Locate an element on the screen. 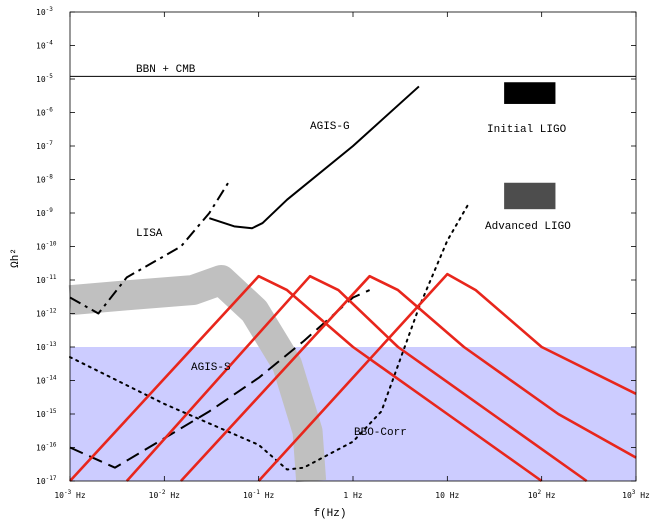 Image resolution: width=655 pixels, height=521 pixels. x-tick-exponent: -3 is located at coordinates (68, 492).